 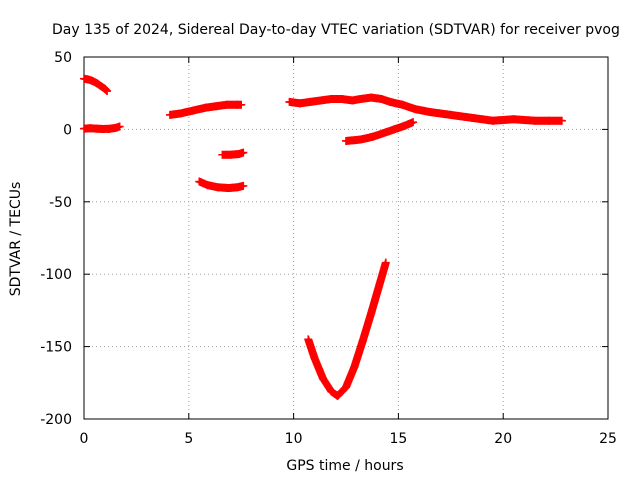 I want to click on x-tick-label: 5, so click(x=188, y=439).